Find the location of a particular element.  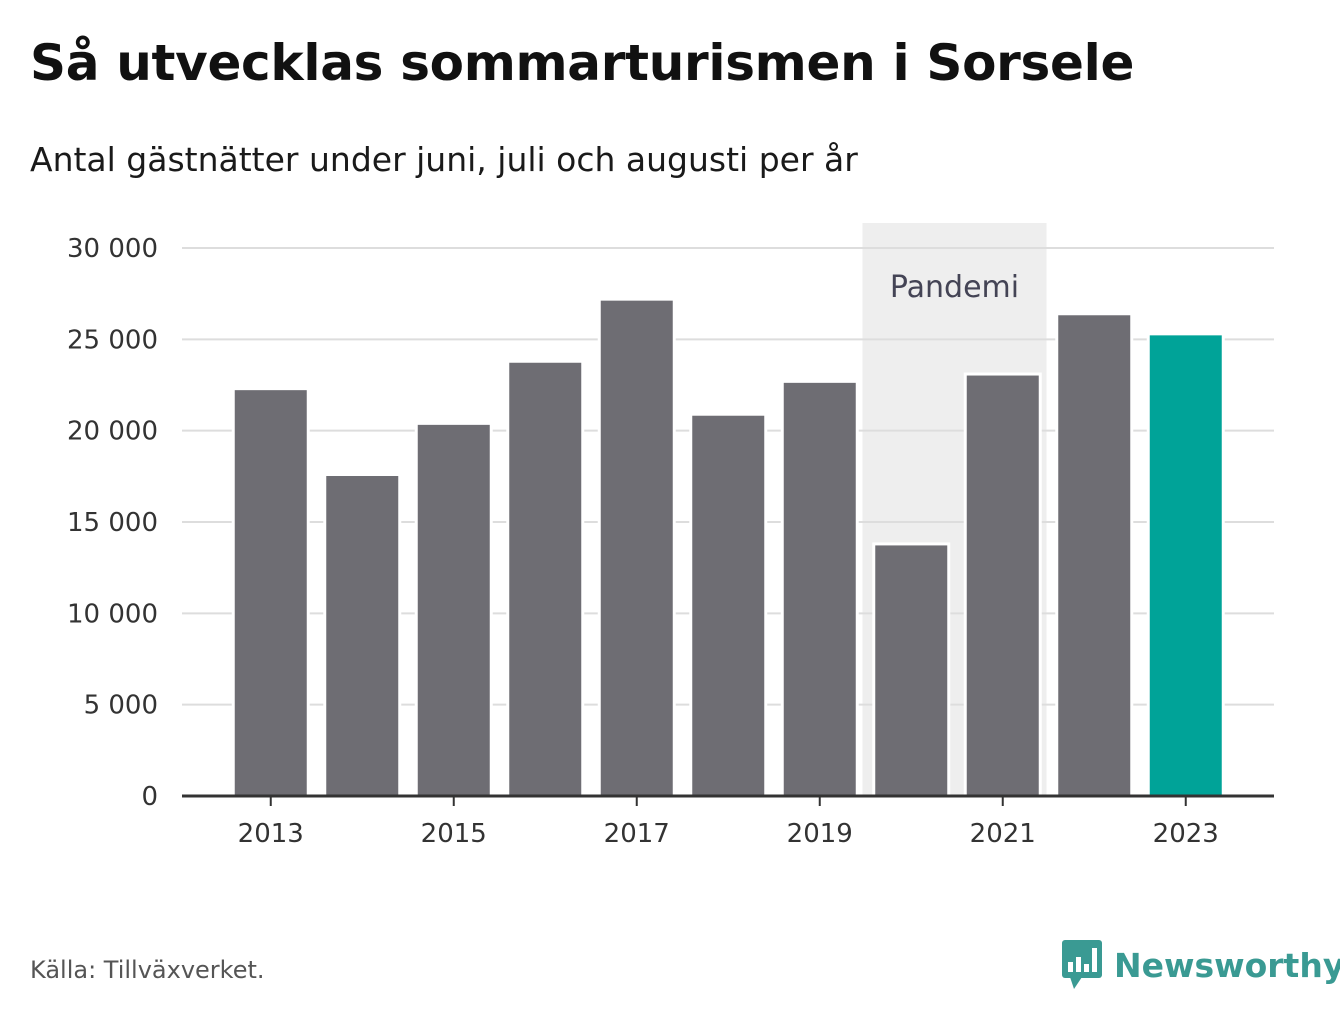

x-tick-label: 2015 is located at coordinates (454, 834).